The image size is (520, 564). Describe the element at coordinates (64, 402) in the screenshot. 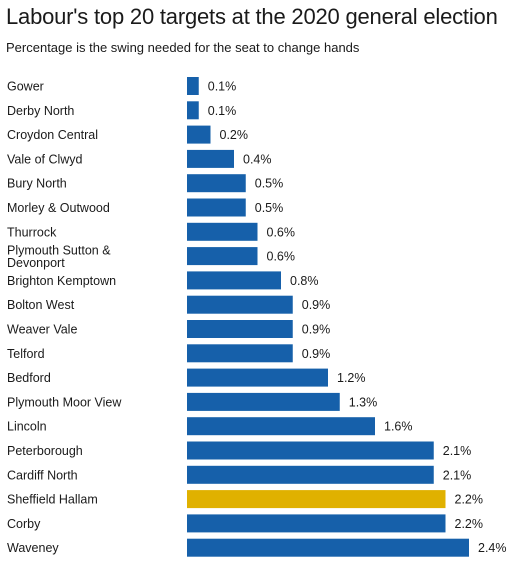

I see `category-label-plymouth-moor-view: Plymouth Moor View` at that location.